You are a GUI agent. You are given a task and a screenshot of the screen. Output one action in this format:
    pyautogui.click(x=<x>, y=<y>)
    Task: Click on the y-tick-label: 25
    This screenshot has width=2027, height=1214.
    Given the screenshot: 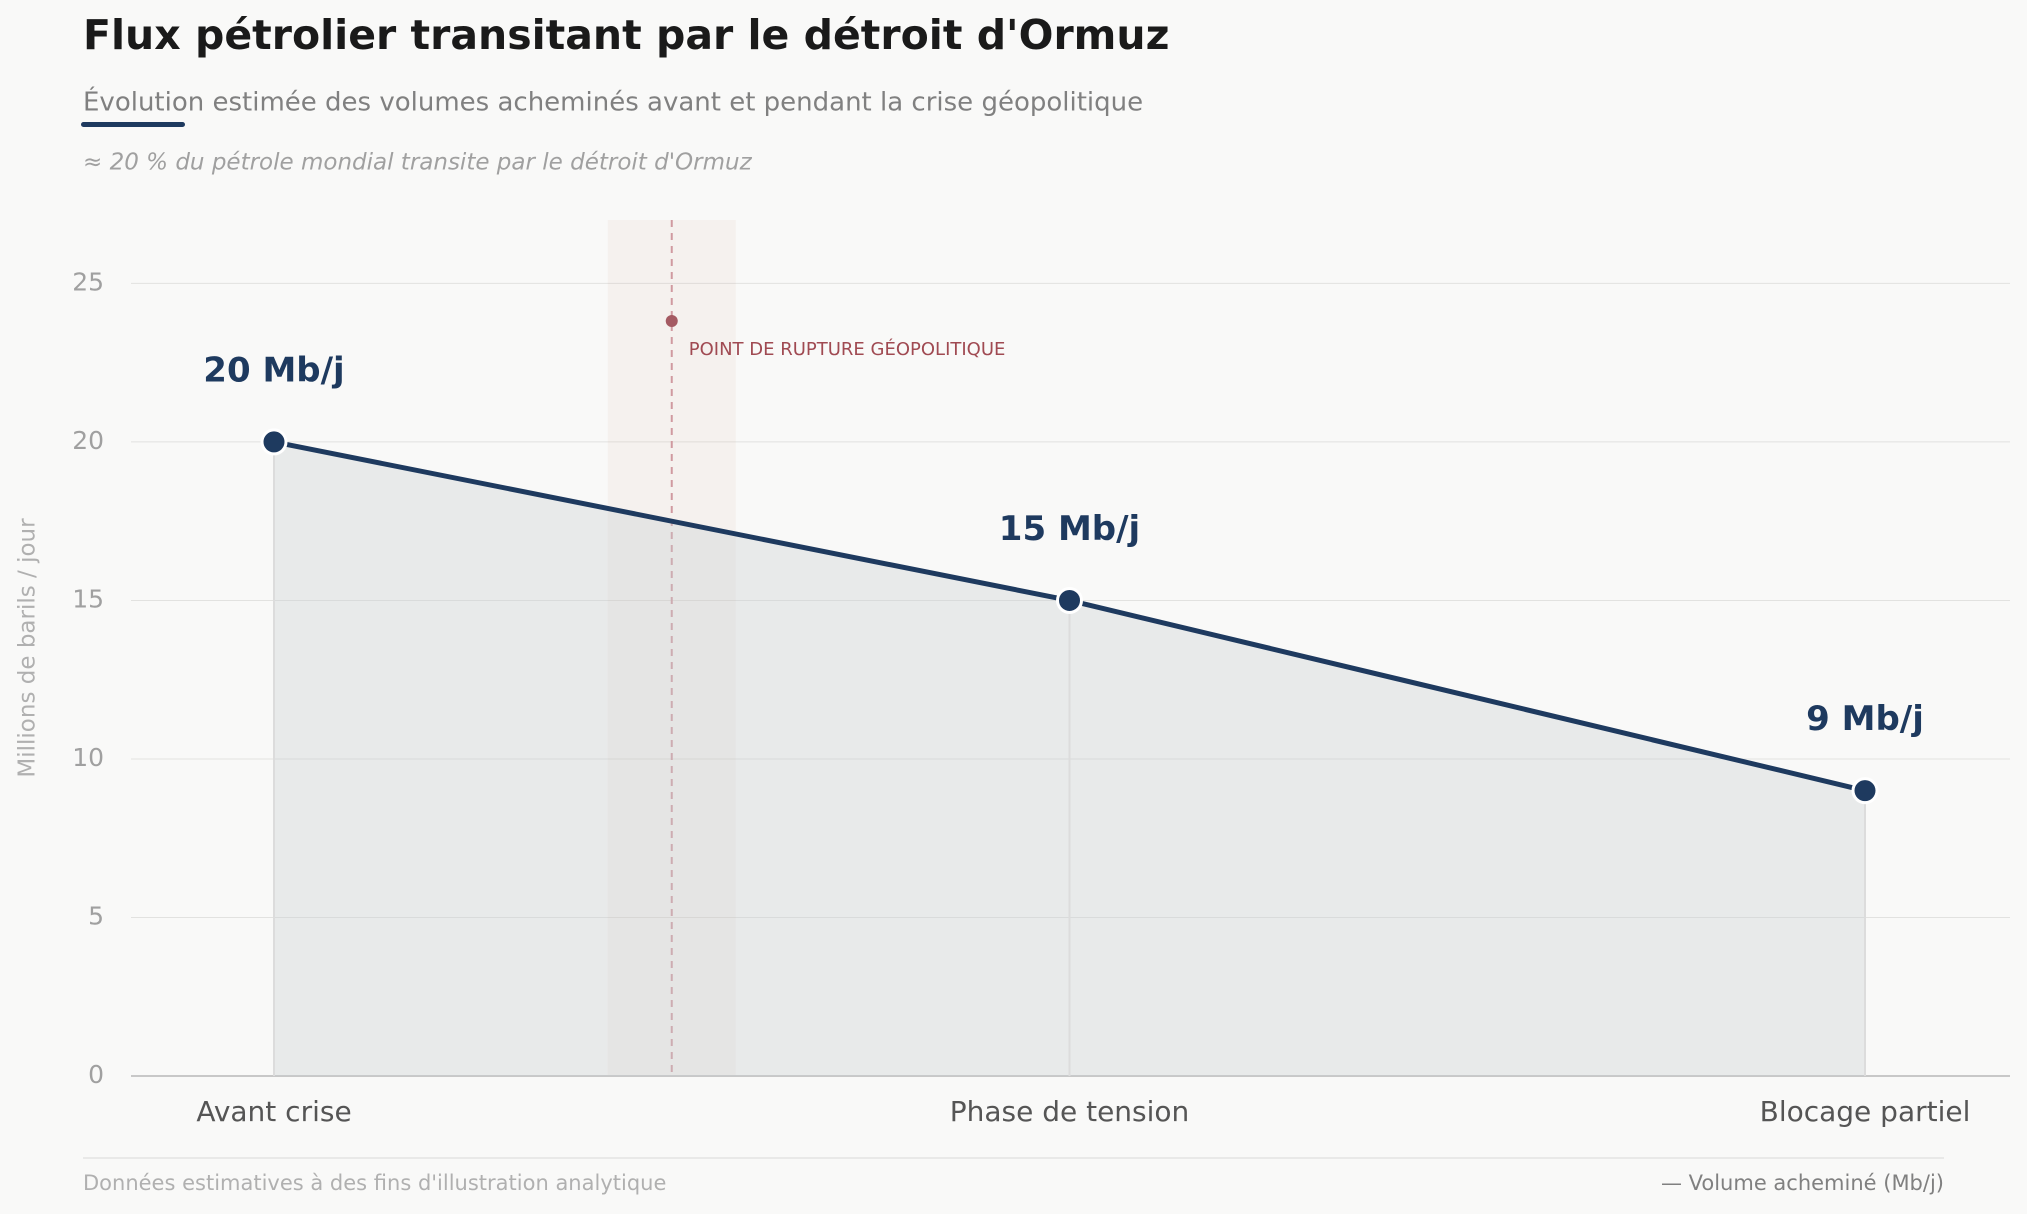 What is the action you would take?
    pyautogui.click(x=88, y=281)
    